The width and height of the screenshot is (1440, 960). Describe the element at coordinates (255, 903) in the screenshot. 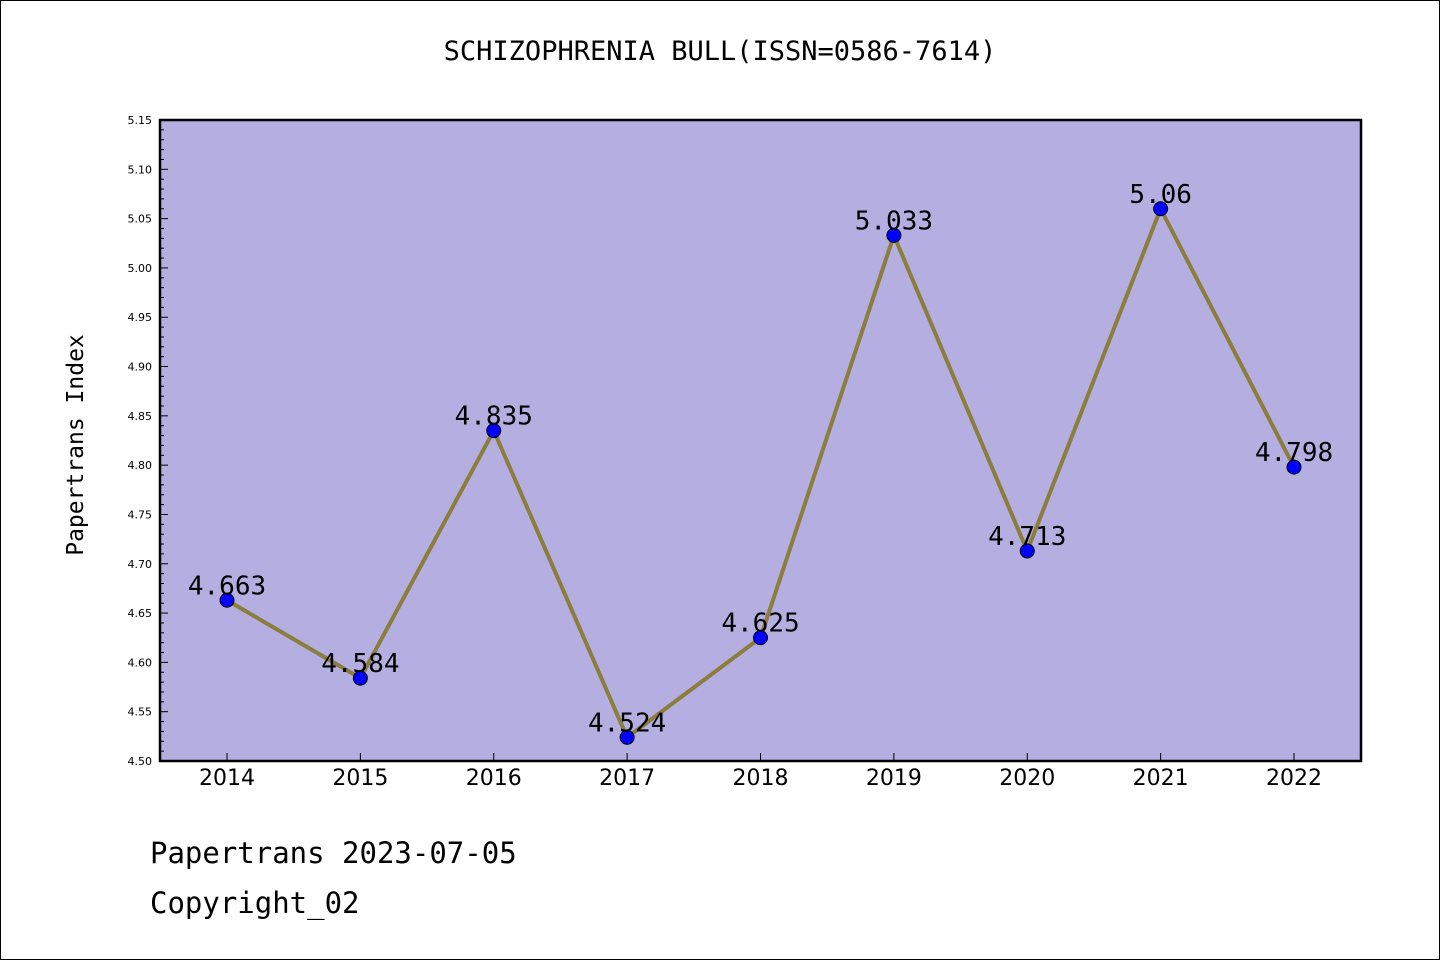

I see `footer-copyright: Copyright_02` at that location.